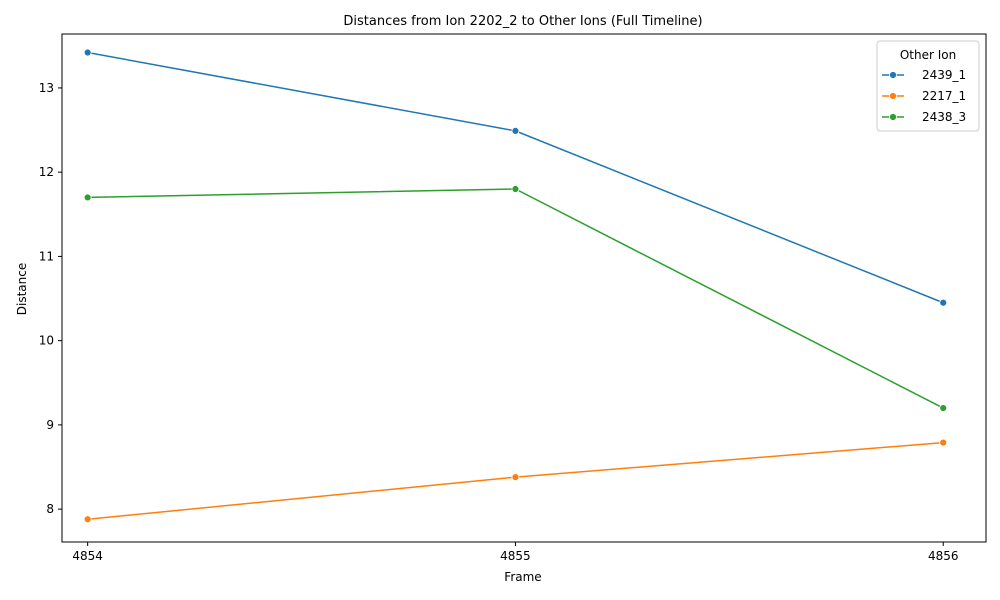  Describe the element at coordinates (46, 88) in the screenshot. I see `y-tick-label: 13` at that location.